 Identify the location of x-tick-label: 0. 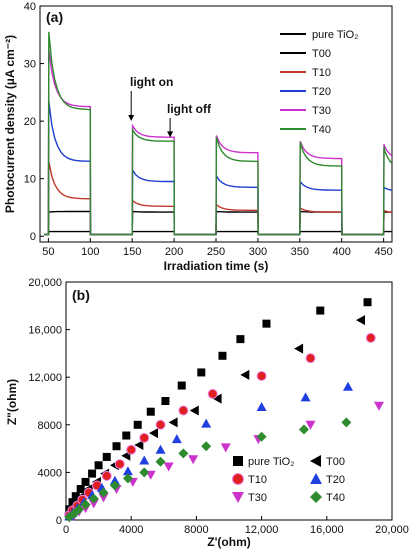
(66, 530).